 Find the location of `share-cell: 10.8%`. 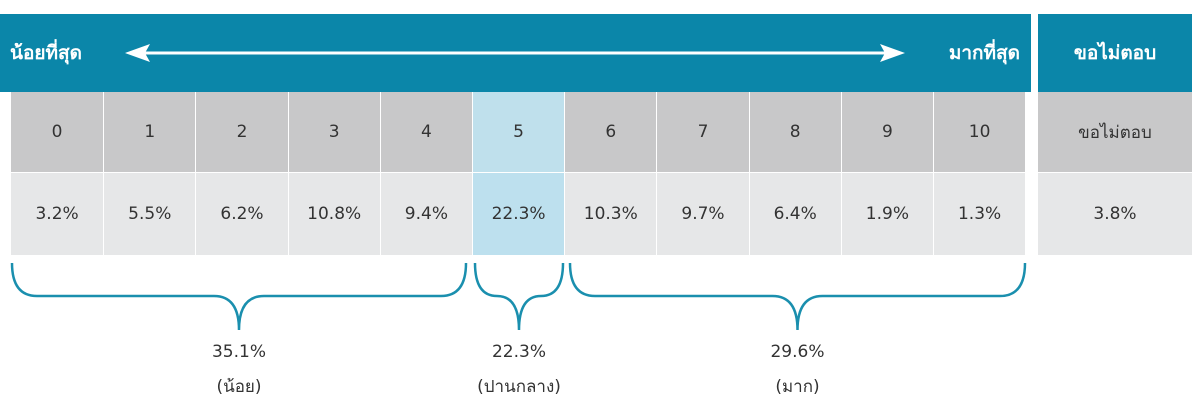

share-cell: 10.8% is located at coordinates (333, 213).